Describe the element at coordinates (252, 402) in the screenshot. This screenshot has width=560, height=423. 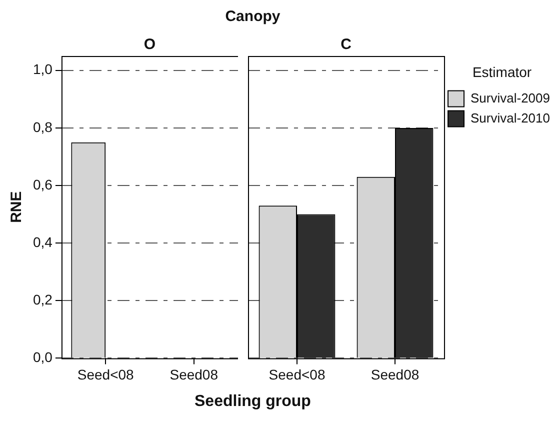
I see `x-axis-title: Seedling group` at that location.